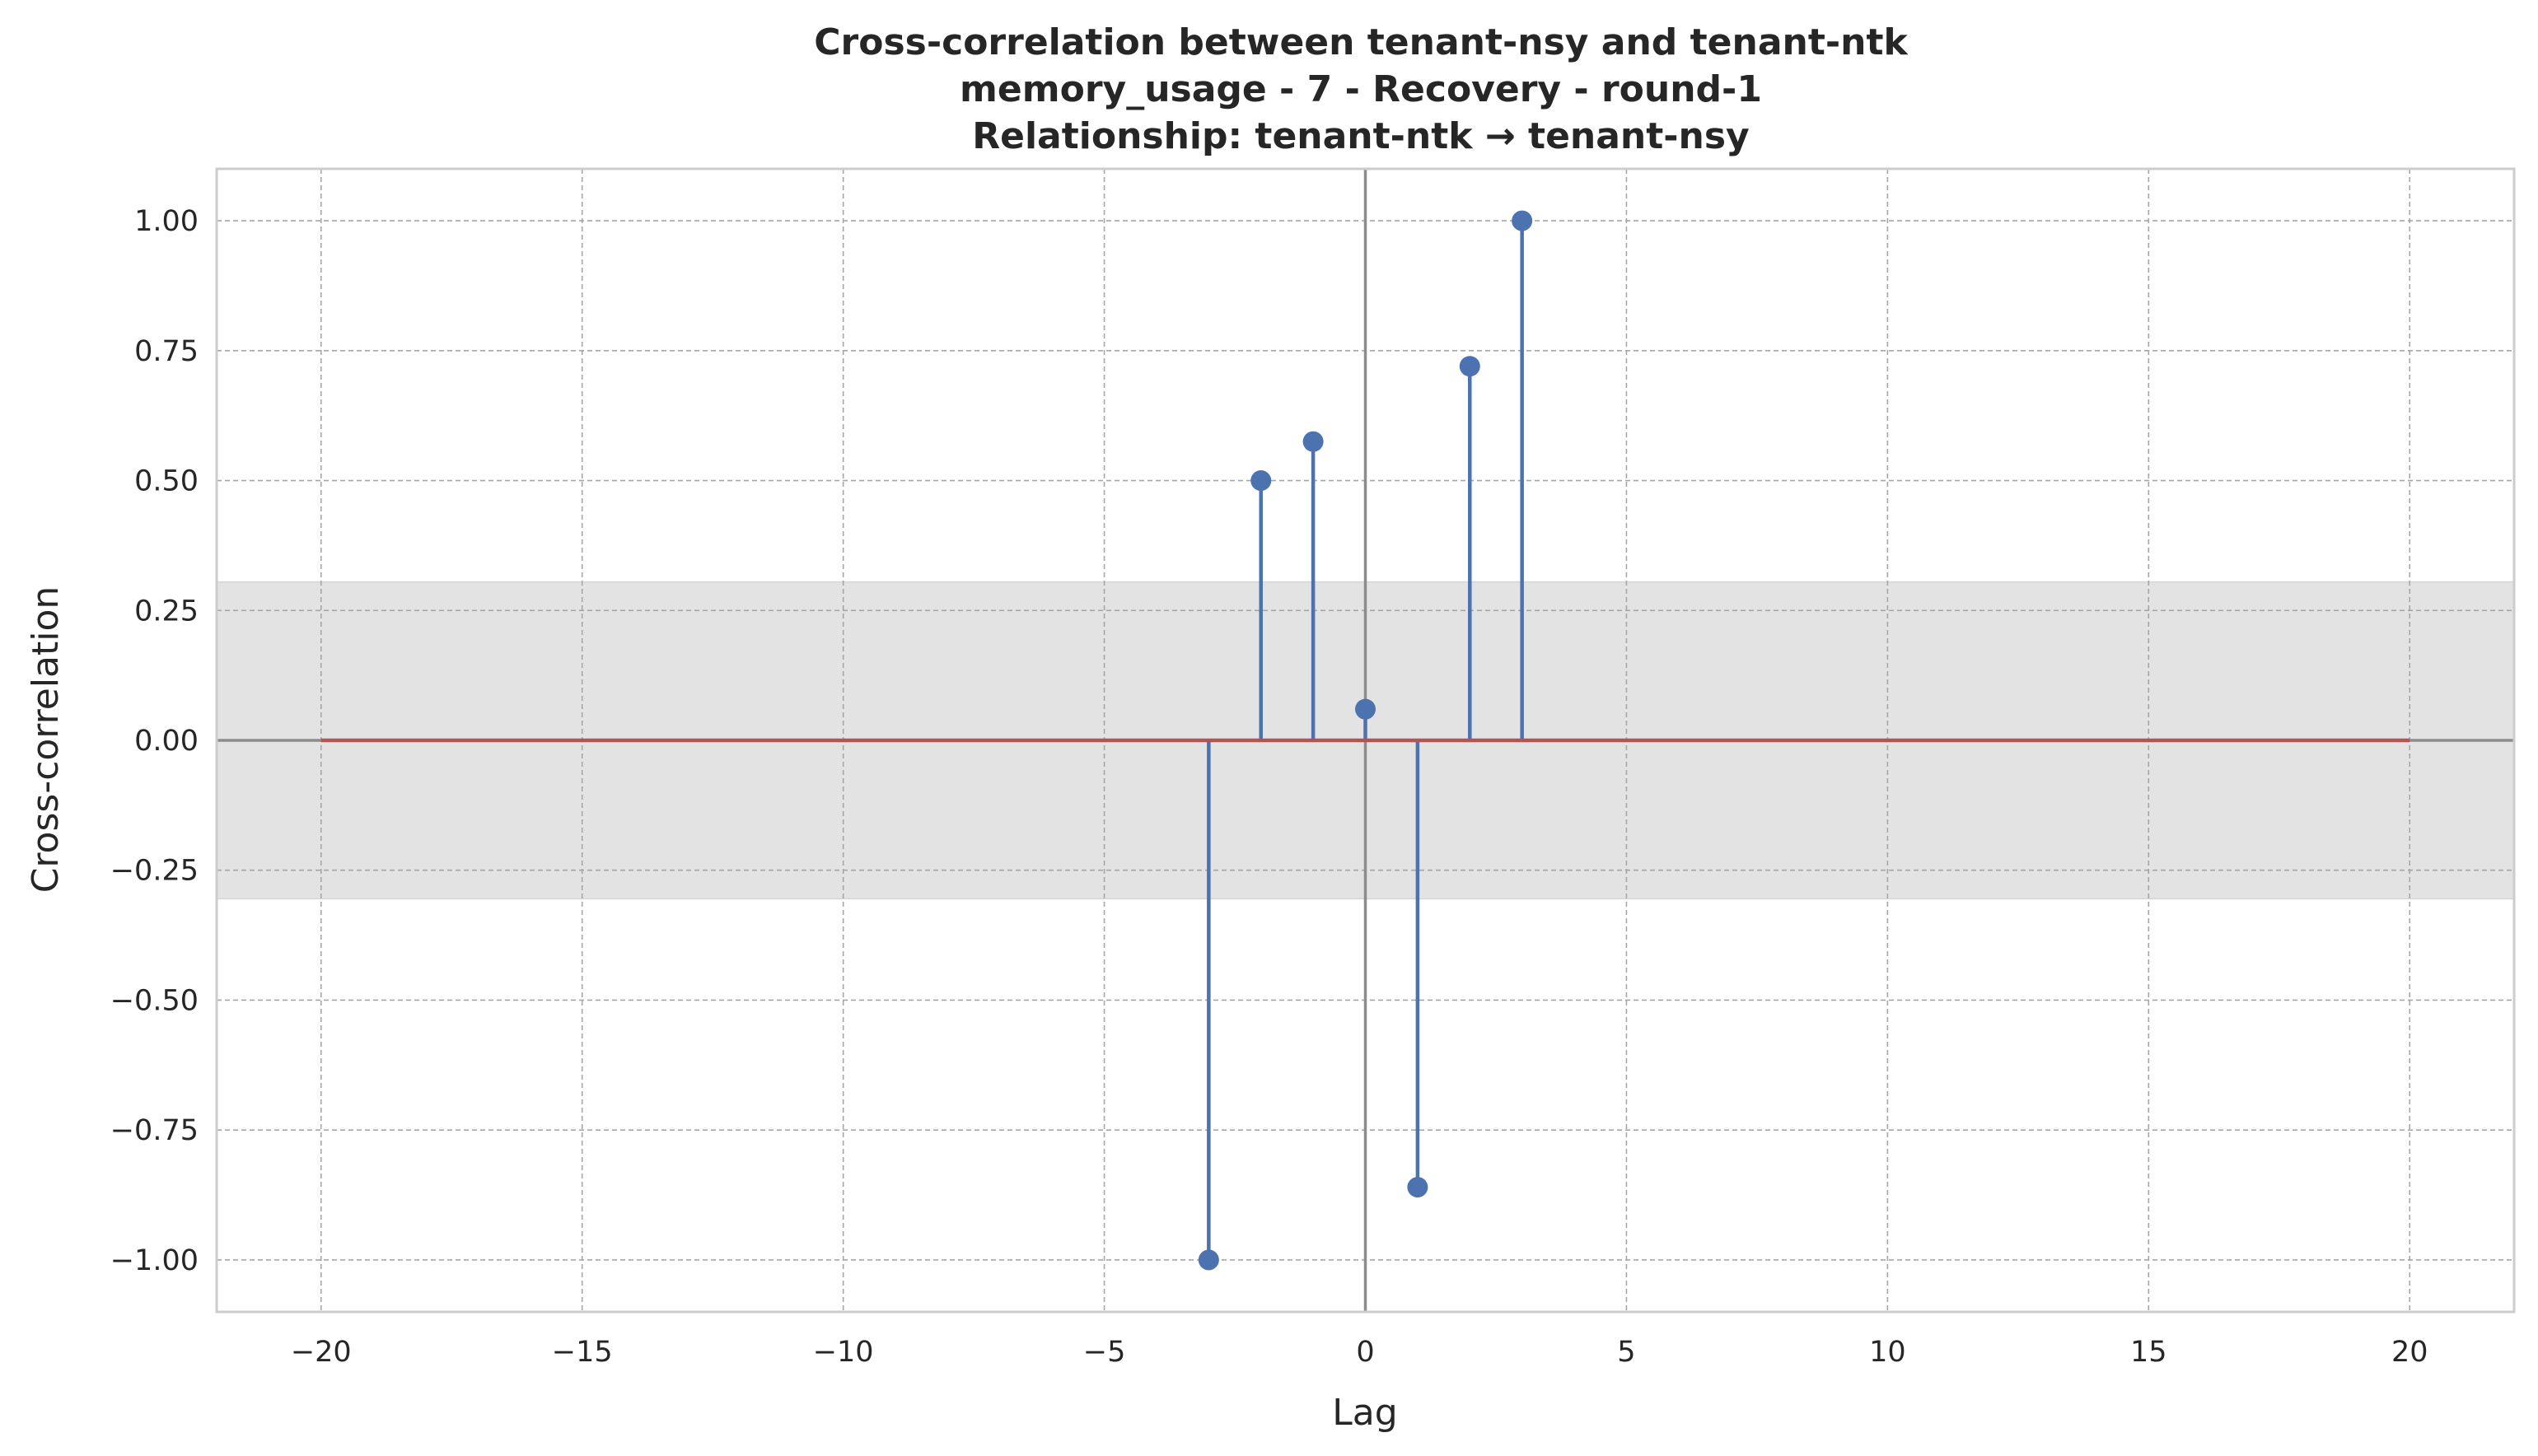 The height and width of the screenshot is (1456, 2538). What do you see at coordinates (1364, 1413) in the screenshot?
I see `x-axis-label: Lag` at bounding box center [1364, 1413].